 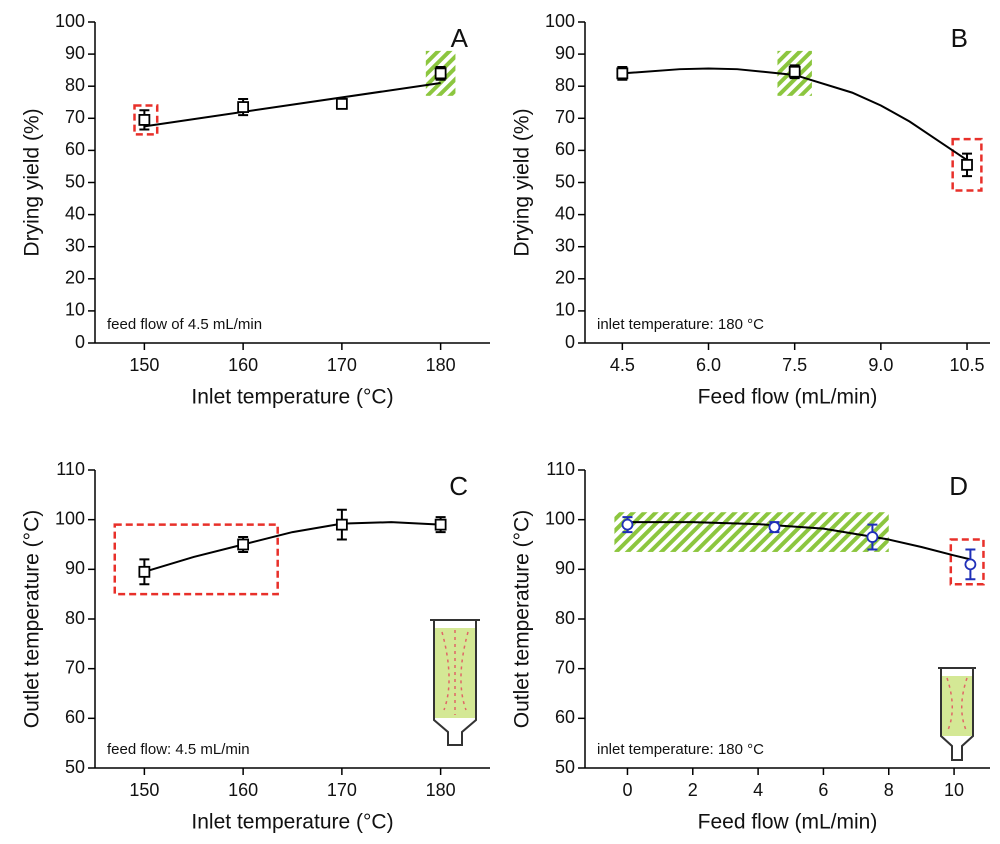 I want to click on x-tick-label: 10, so click(x=954, y=790).